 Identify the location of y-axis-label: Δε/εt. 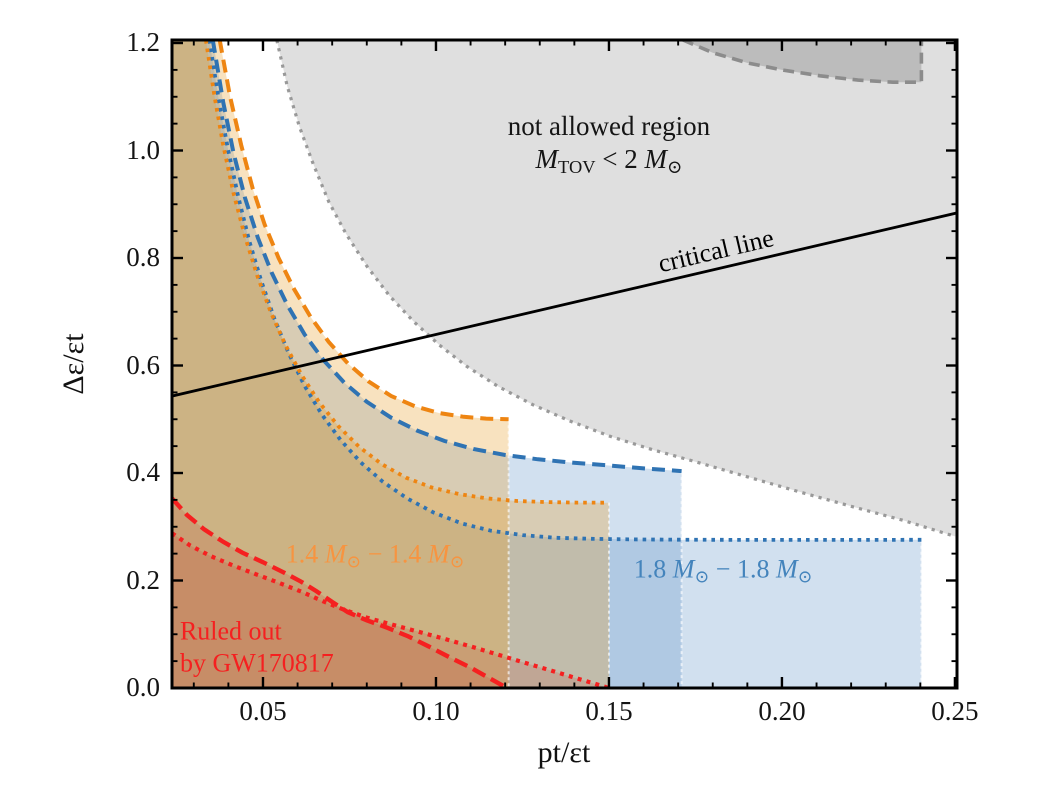
(73, 364).